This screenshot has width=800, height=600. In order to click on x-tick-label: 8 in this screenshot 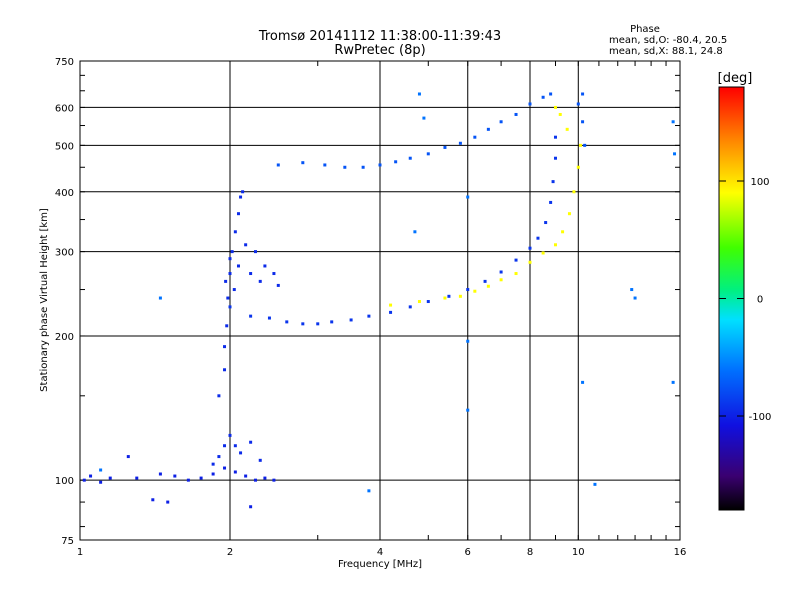, I will do `click(530, 552)`.